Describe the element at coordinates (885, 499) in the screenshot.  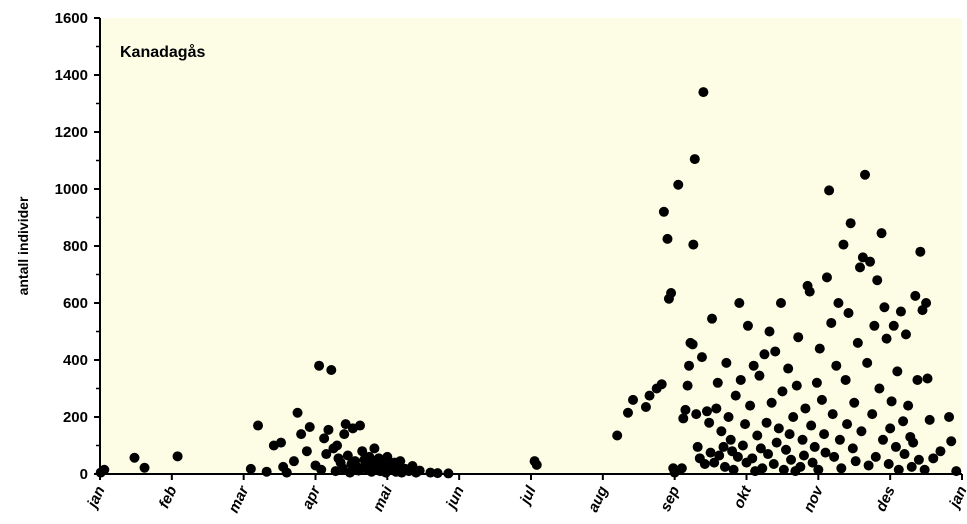
I see `x-tick-label: des` at that location.